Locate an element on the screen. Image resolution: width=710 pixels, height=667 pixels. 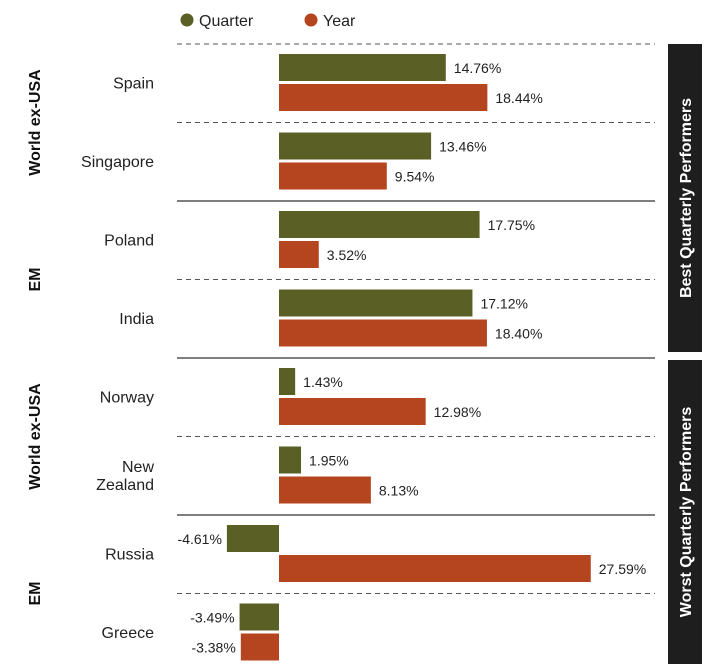
side-panel-label-1: Worst Quarterly Performers is located at coordinates (686, 512).